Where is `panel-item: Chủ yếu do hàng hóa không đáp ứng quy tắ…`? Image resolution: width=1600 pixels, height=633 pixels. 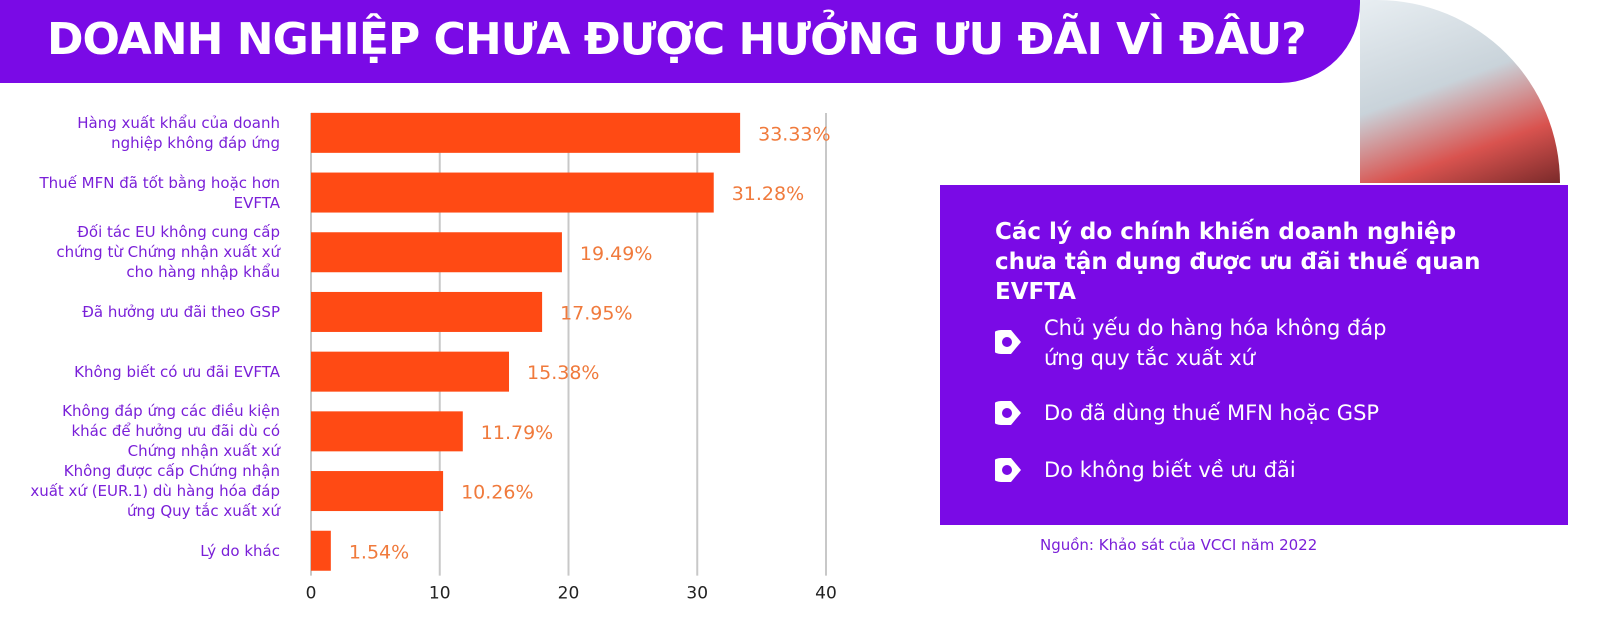 panel-item: Chủ yếu do hàng hóa không đáp ứng quy tắ… is located at coordinates (1215, 343).